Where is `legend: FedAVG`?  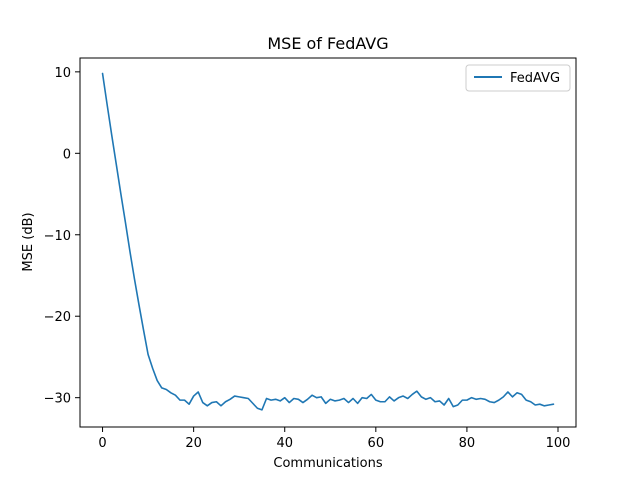 legend: FedAVG is located at coordinates (518, 78).